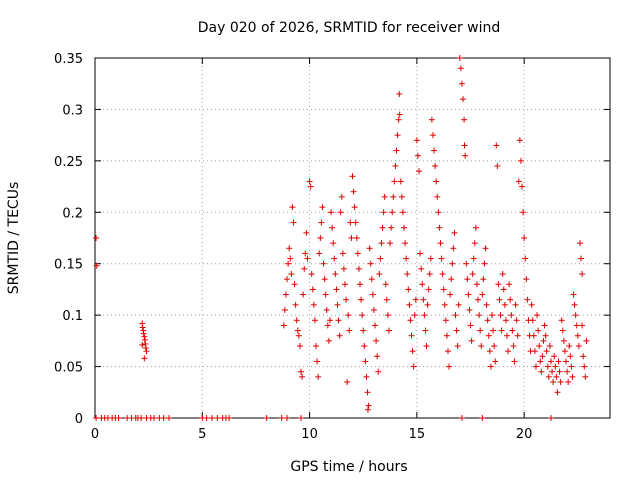 Image resolution: width=640 pixels, height=480 pixels. Describe the element at coordinates (79, 419) in the screenshot. I see `y-tick-label: 0` at that location.